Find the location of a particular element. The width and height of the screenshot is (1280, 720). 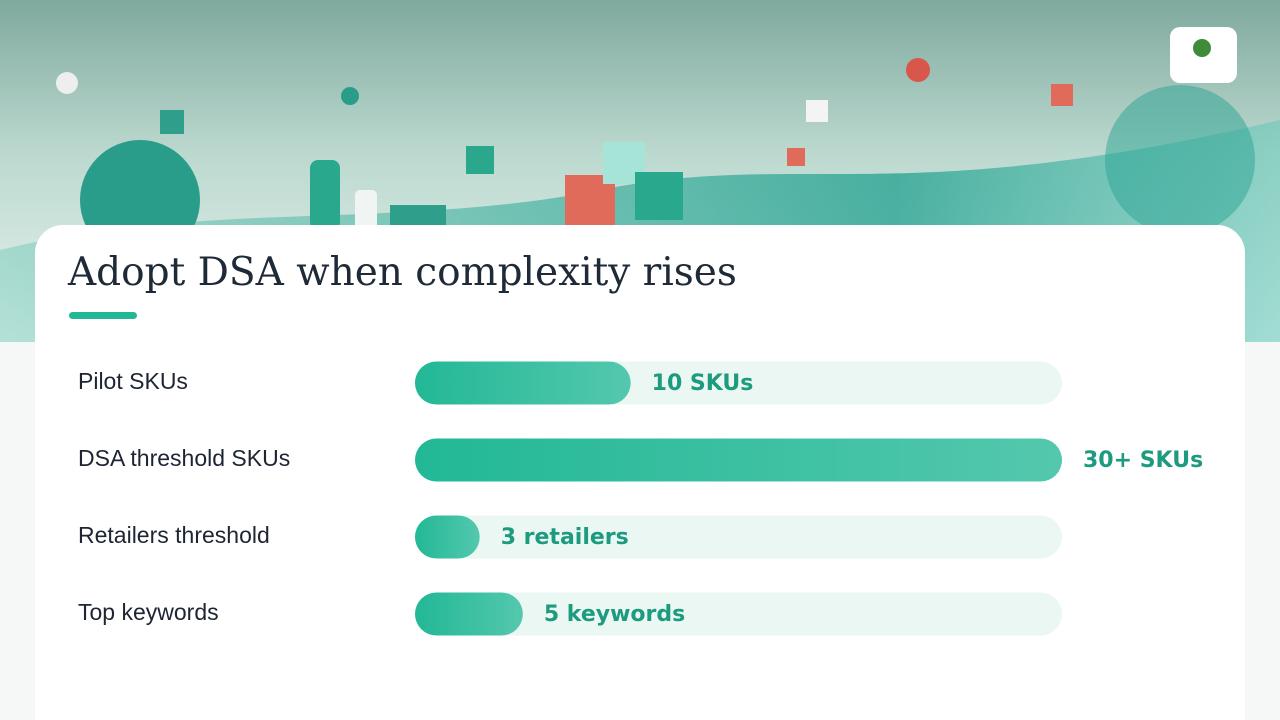

category-label: DSA threshold SKUs is located at coordinates (184, 458).